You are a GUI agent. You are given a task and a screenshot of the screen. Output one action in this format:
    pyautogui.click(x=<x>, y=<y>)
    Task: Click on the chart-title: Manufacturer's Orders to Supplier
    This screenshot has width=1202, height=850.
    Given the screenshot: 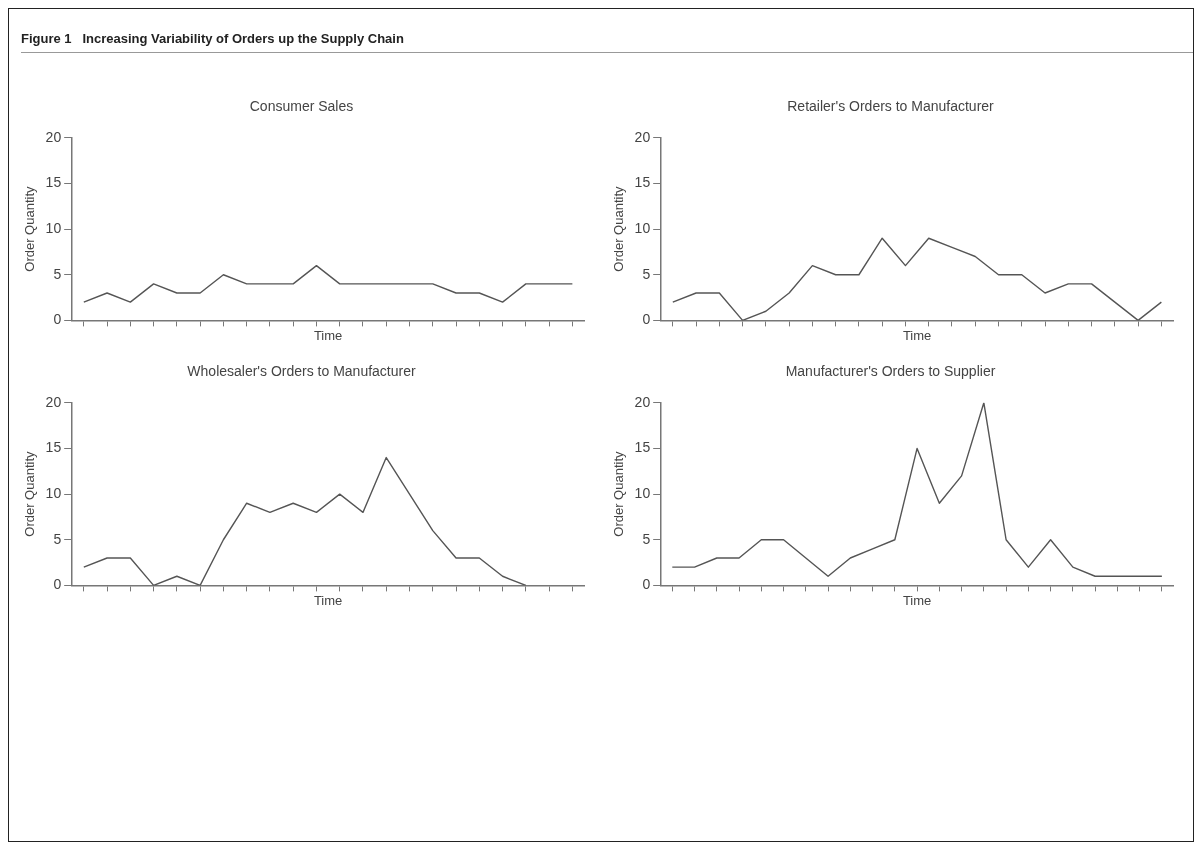 What is the action you would take?
    pyautogui.click(x=890, y=371)
    